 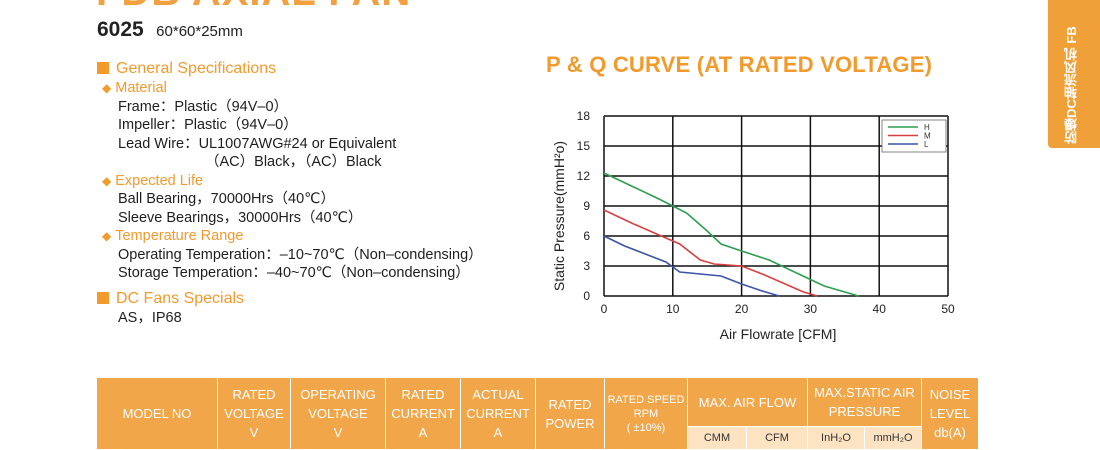 I want to click on y-tick-label: 12, so click(x=584, y=176).